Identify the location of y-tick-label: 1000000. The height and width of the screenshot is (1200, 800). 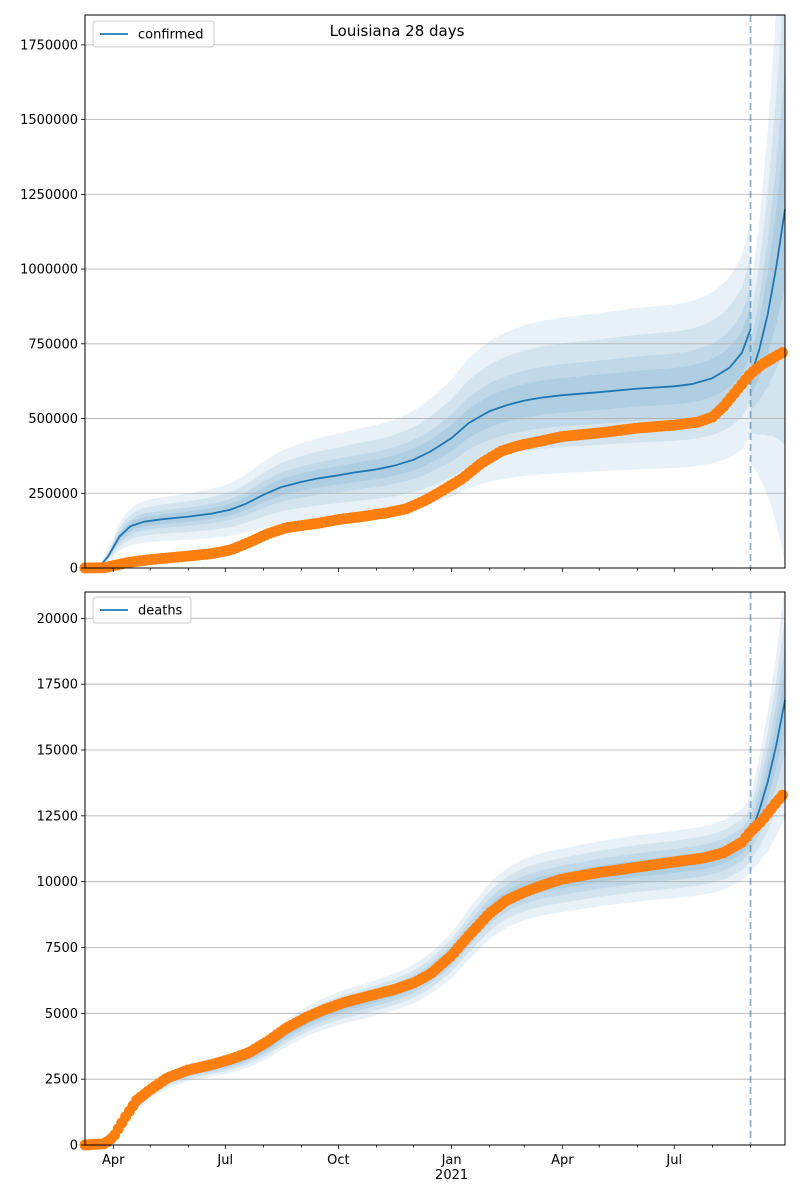
(49, 270).